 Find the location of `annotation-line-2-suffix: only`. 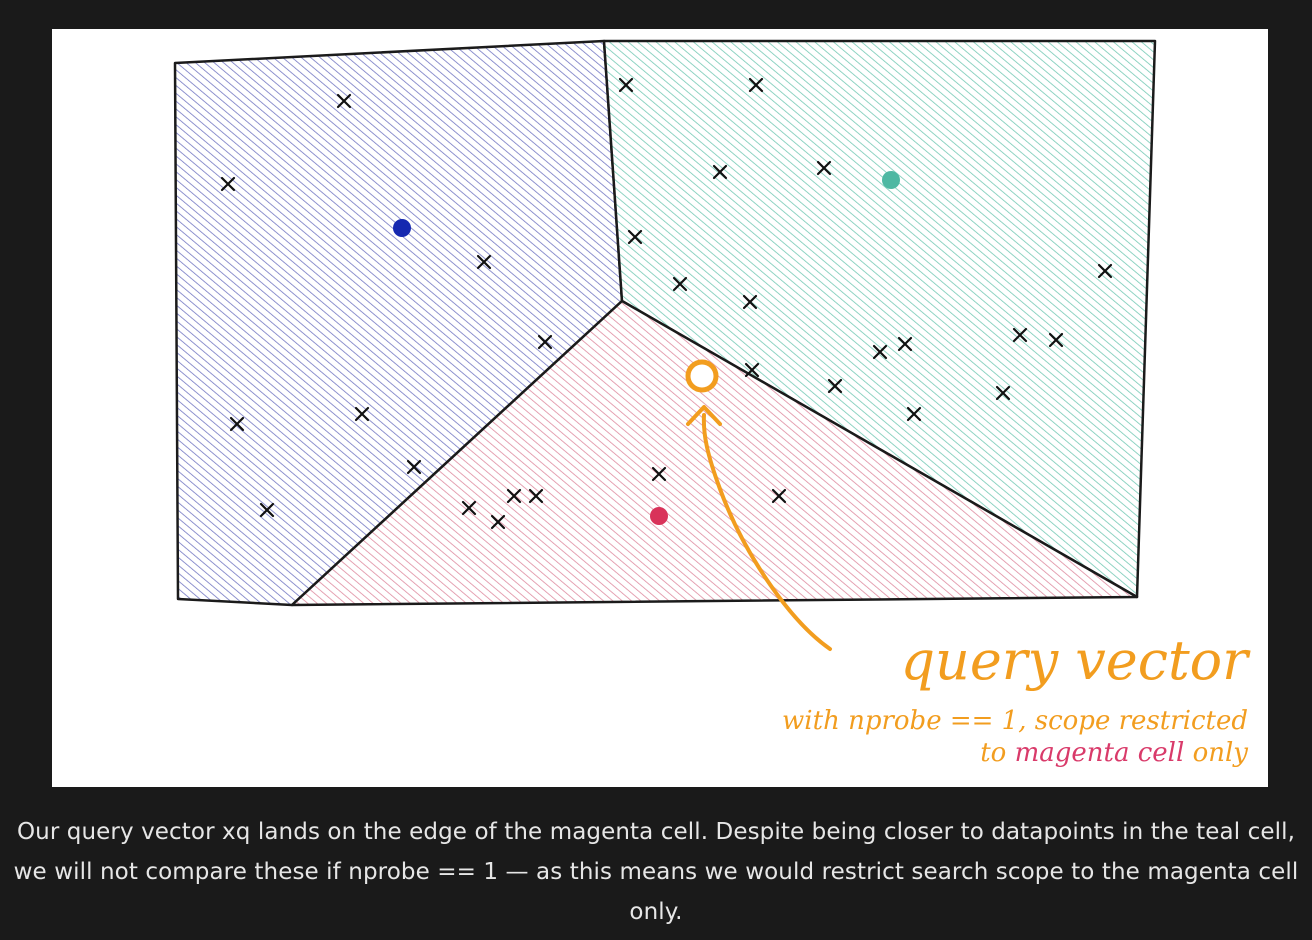

annotation-line-2-suffix: only is located at coordinates (1216, 753).